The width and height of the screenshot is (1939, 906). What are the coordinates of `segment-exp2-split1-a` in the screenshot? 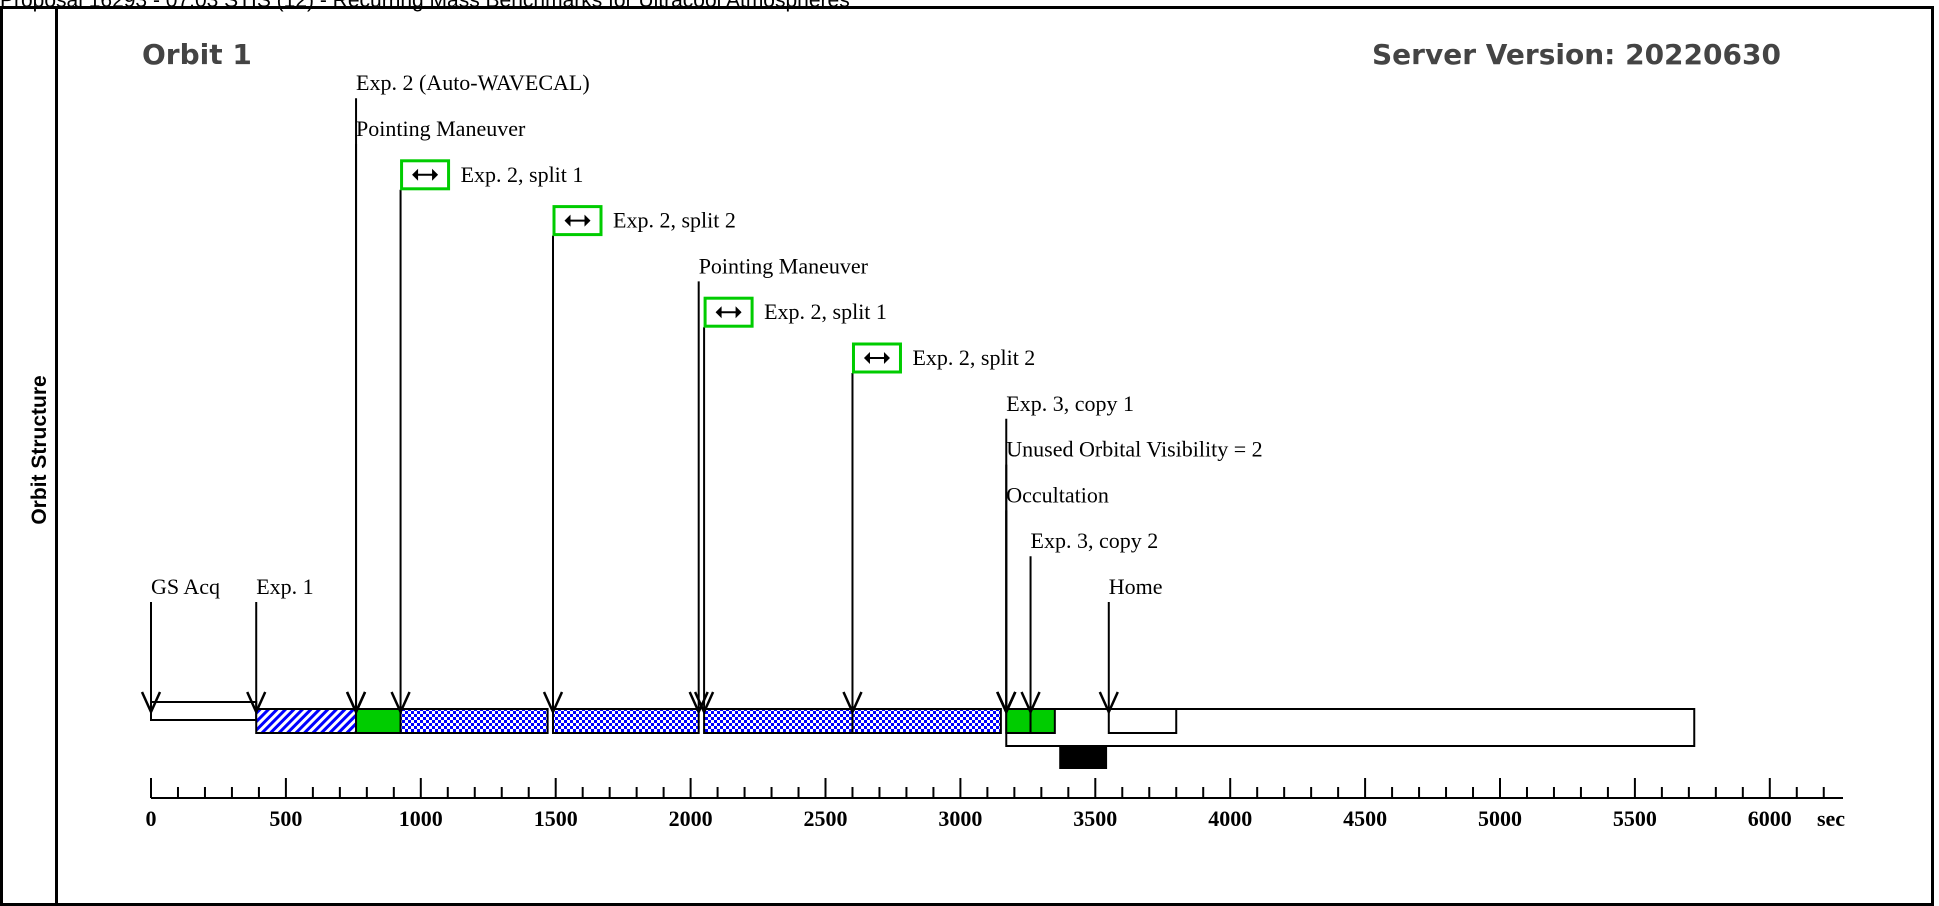 It's located at (474, 721).